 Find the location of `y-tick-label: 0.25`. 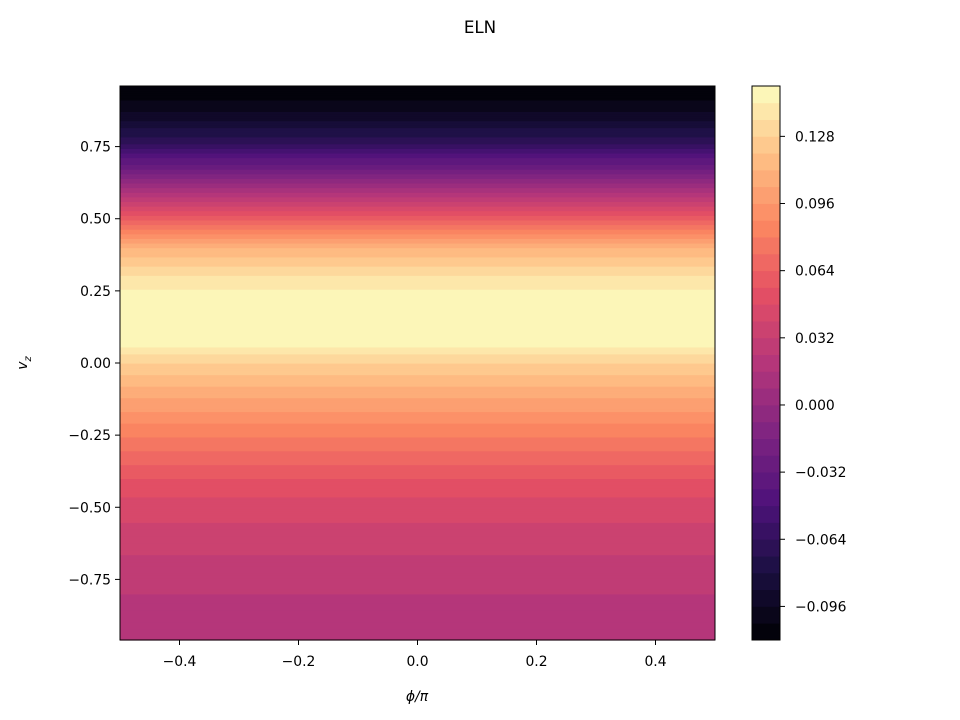

y-tick-label: 0.25 is located at coordinates (95, 292).